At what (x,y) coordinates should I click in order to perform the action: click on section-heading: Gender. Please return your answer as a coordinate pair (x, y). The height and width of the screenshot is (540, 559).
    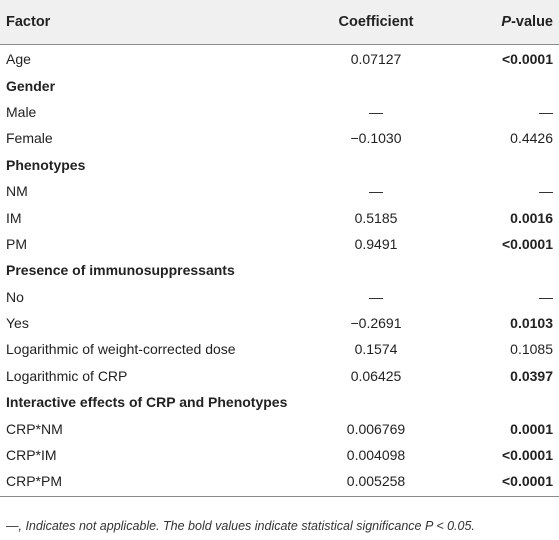
    Looking at the image, I should click on (31, 85).